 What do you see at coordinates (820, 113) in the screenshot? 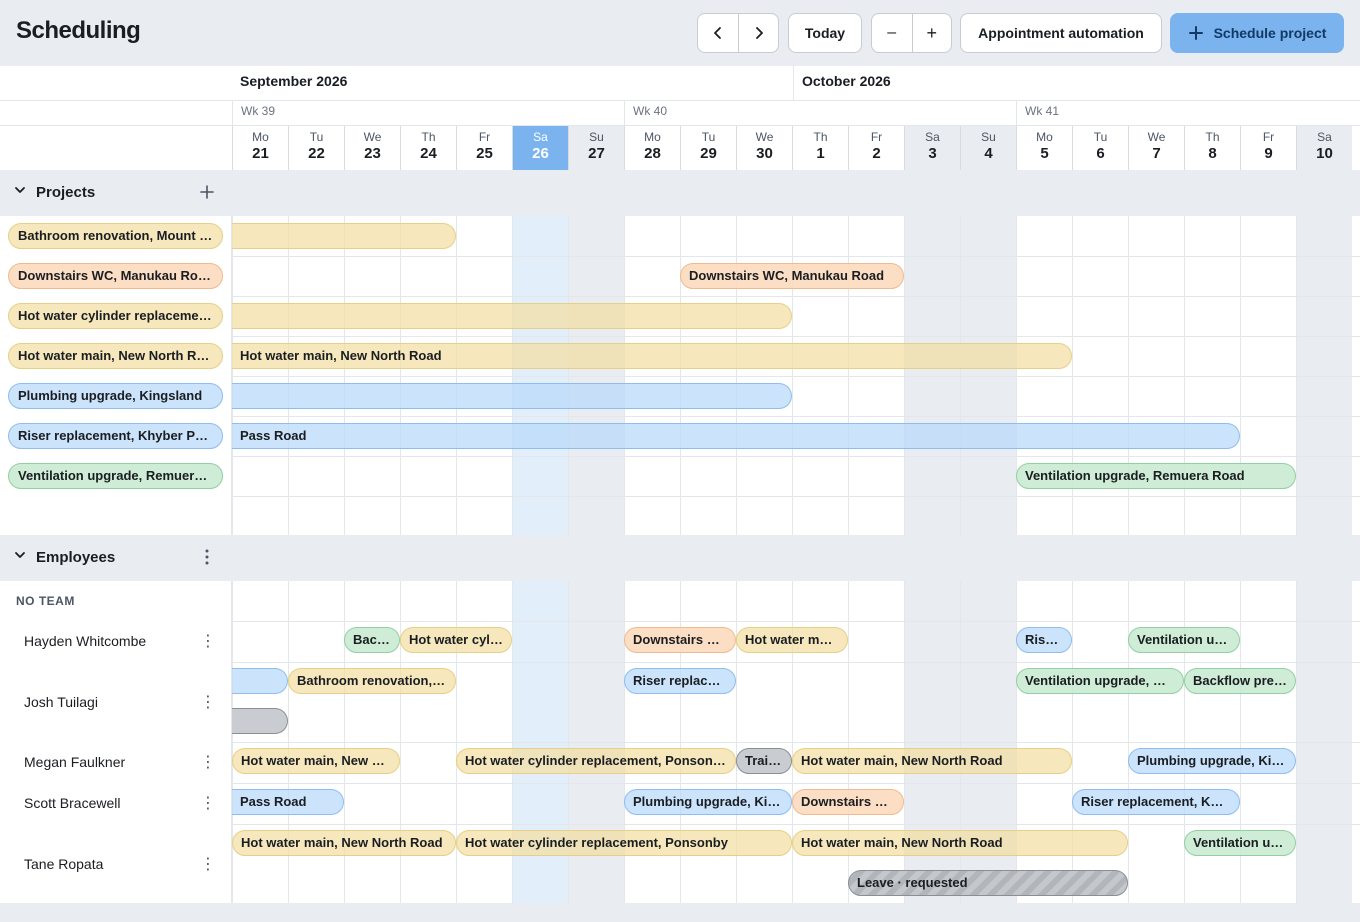
I see `week-label: Wk 40` at bounding box center [820, 113].